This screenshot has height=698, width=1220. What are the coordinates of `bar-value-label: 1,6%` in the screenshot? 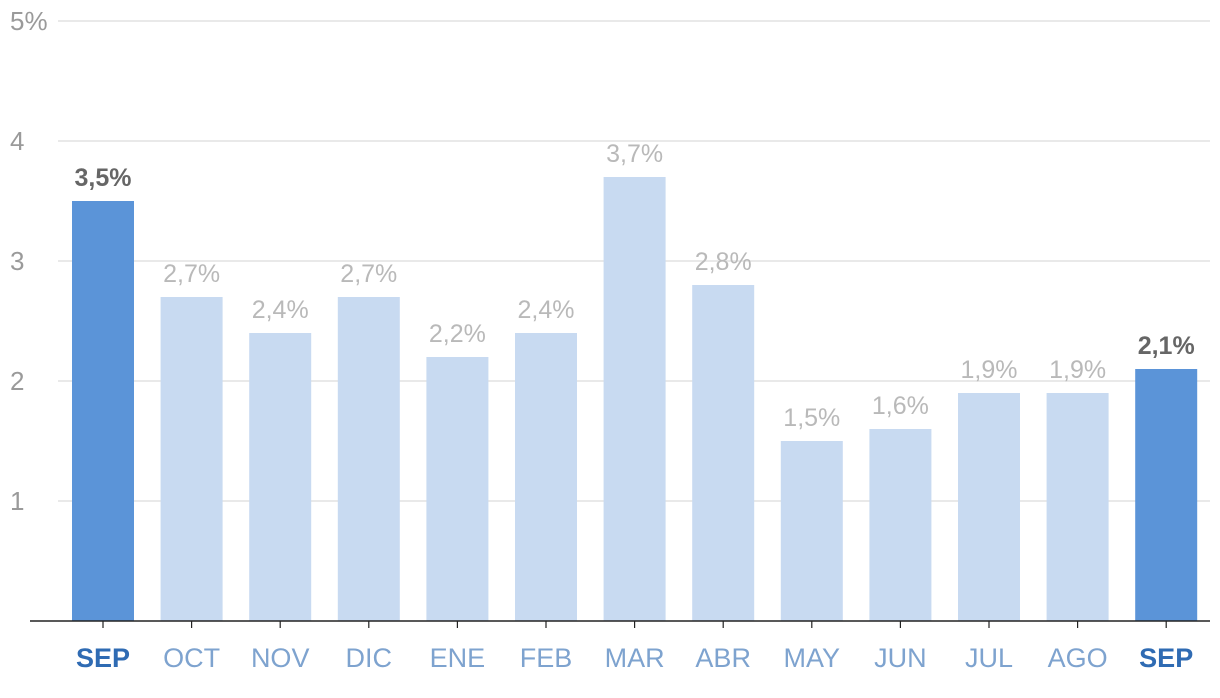 It's located at (900, 406).